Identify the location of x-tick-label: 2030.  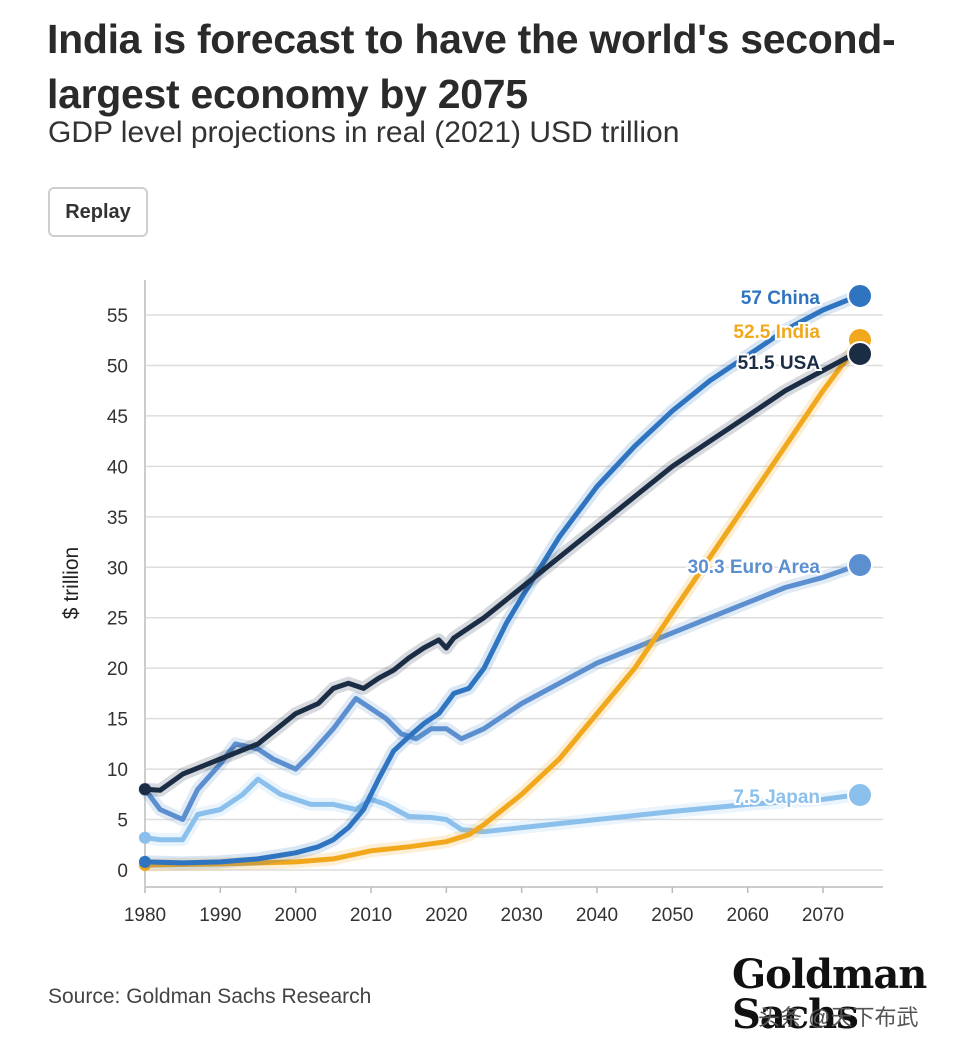
(522, 915).